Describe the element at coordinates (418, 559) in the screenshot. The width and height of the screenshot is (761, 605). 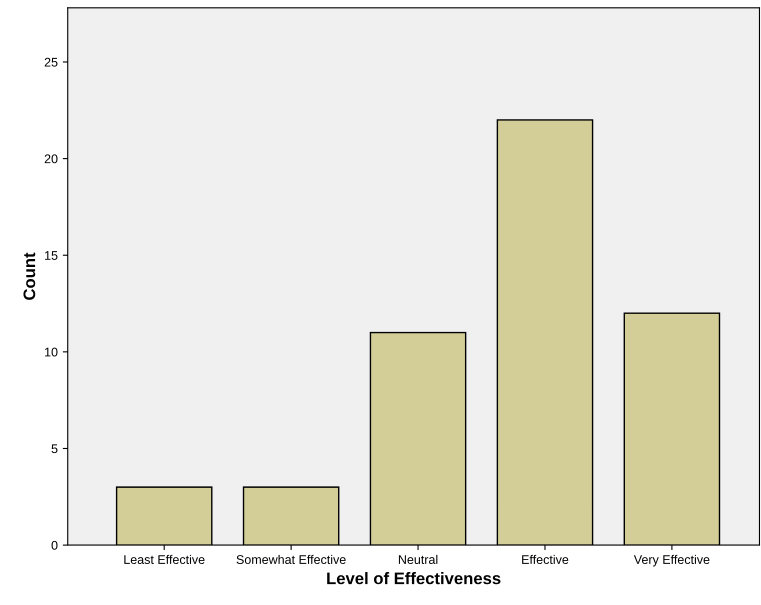
I see `x-tick-label: Neutral` at that location.